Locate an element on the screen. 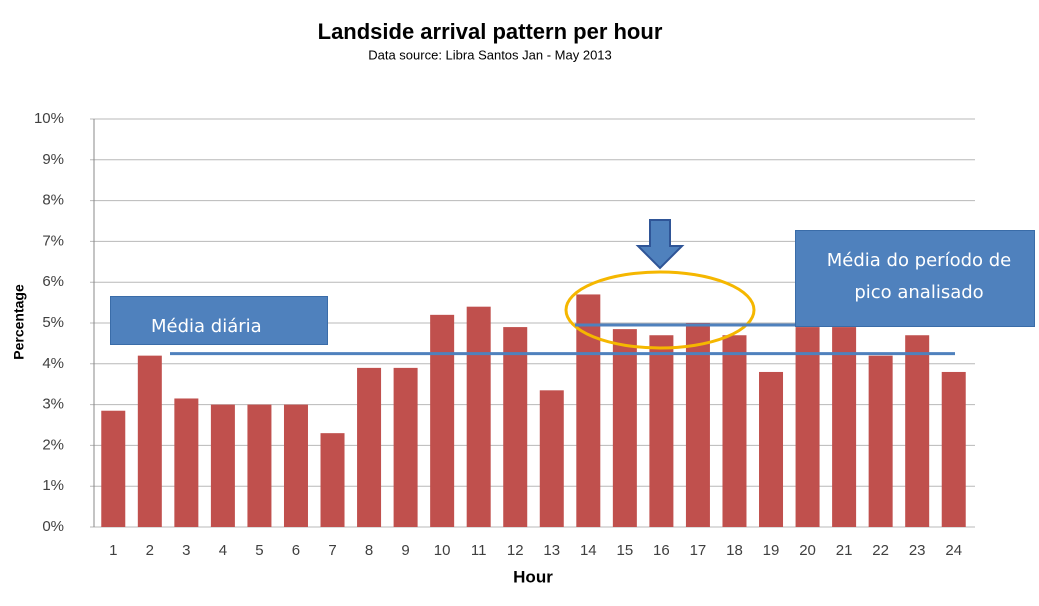 The width and height of the screenshot is (1039, 606). x-tick-label: 19 is located at coordinates (771, 550).